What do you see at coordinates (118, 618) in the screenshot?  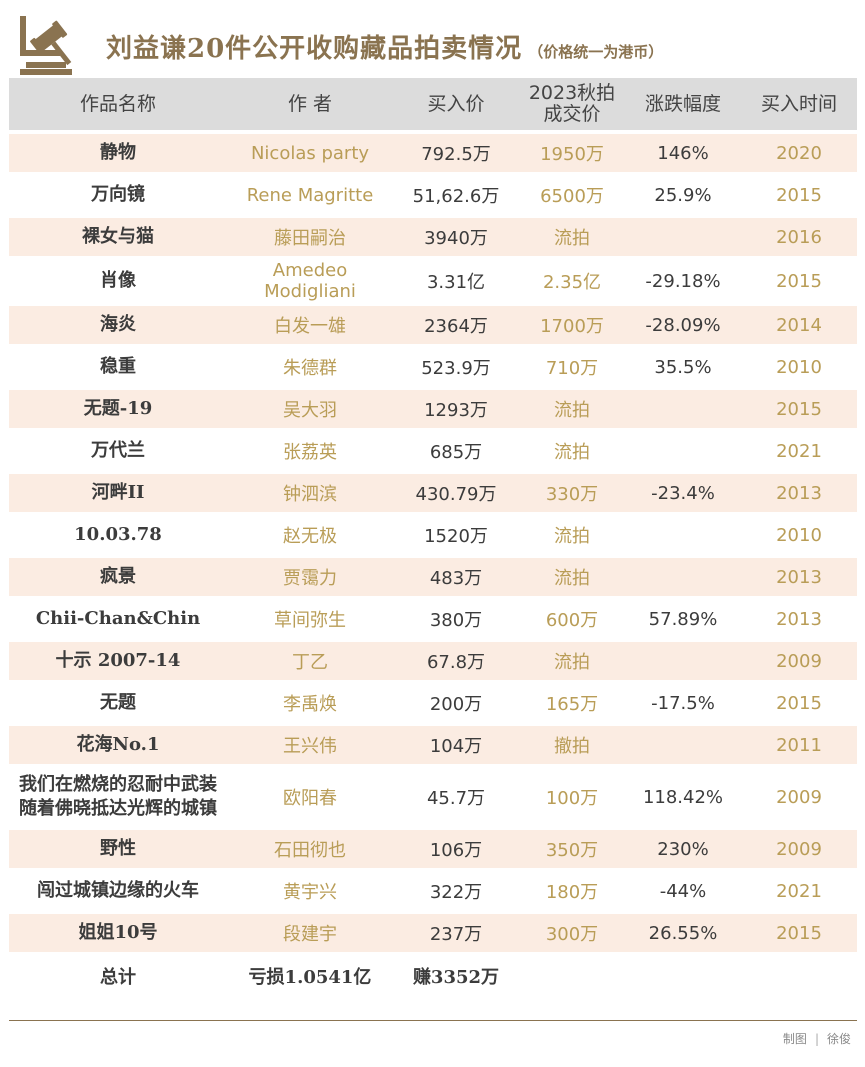 I see `artwork-name: Chii-Chan&Chin` at bounding box center [118, 618].